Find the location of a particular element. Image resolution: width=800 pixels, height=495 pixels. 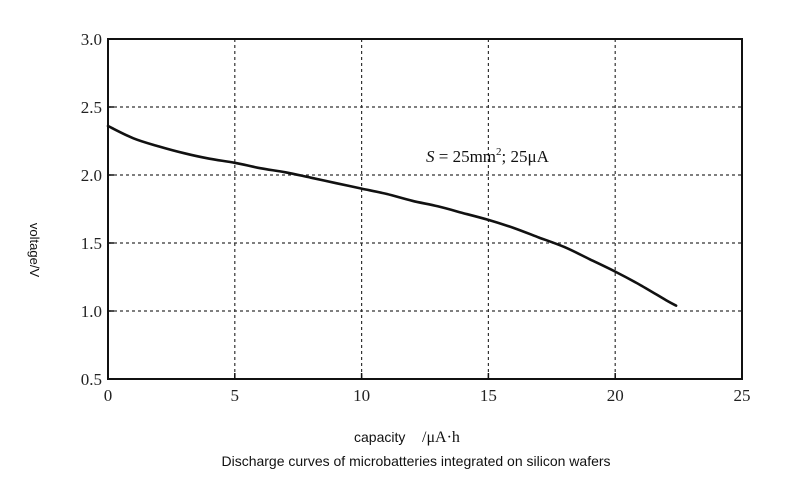

annotation-text: S = 25mm2; 25μA is located at coordinates (488, 156).